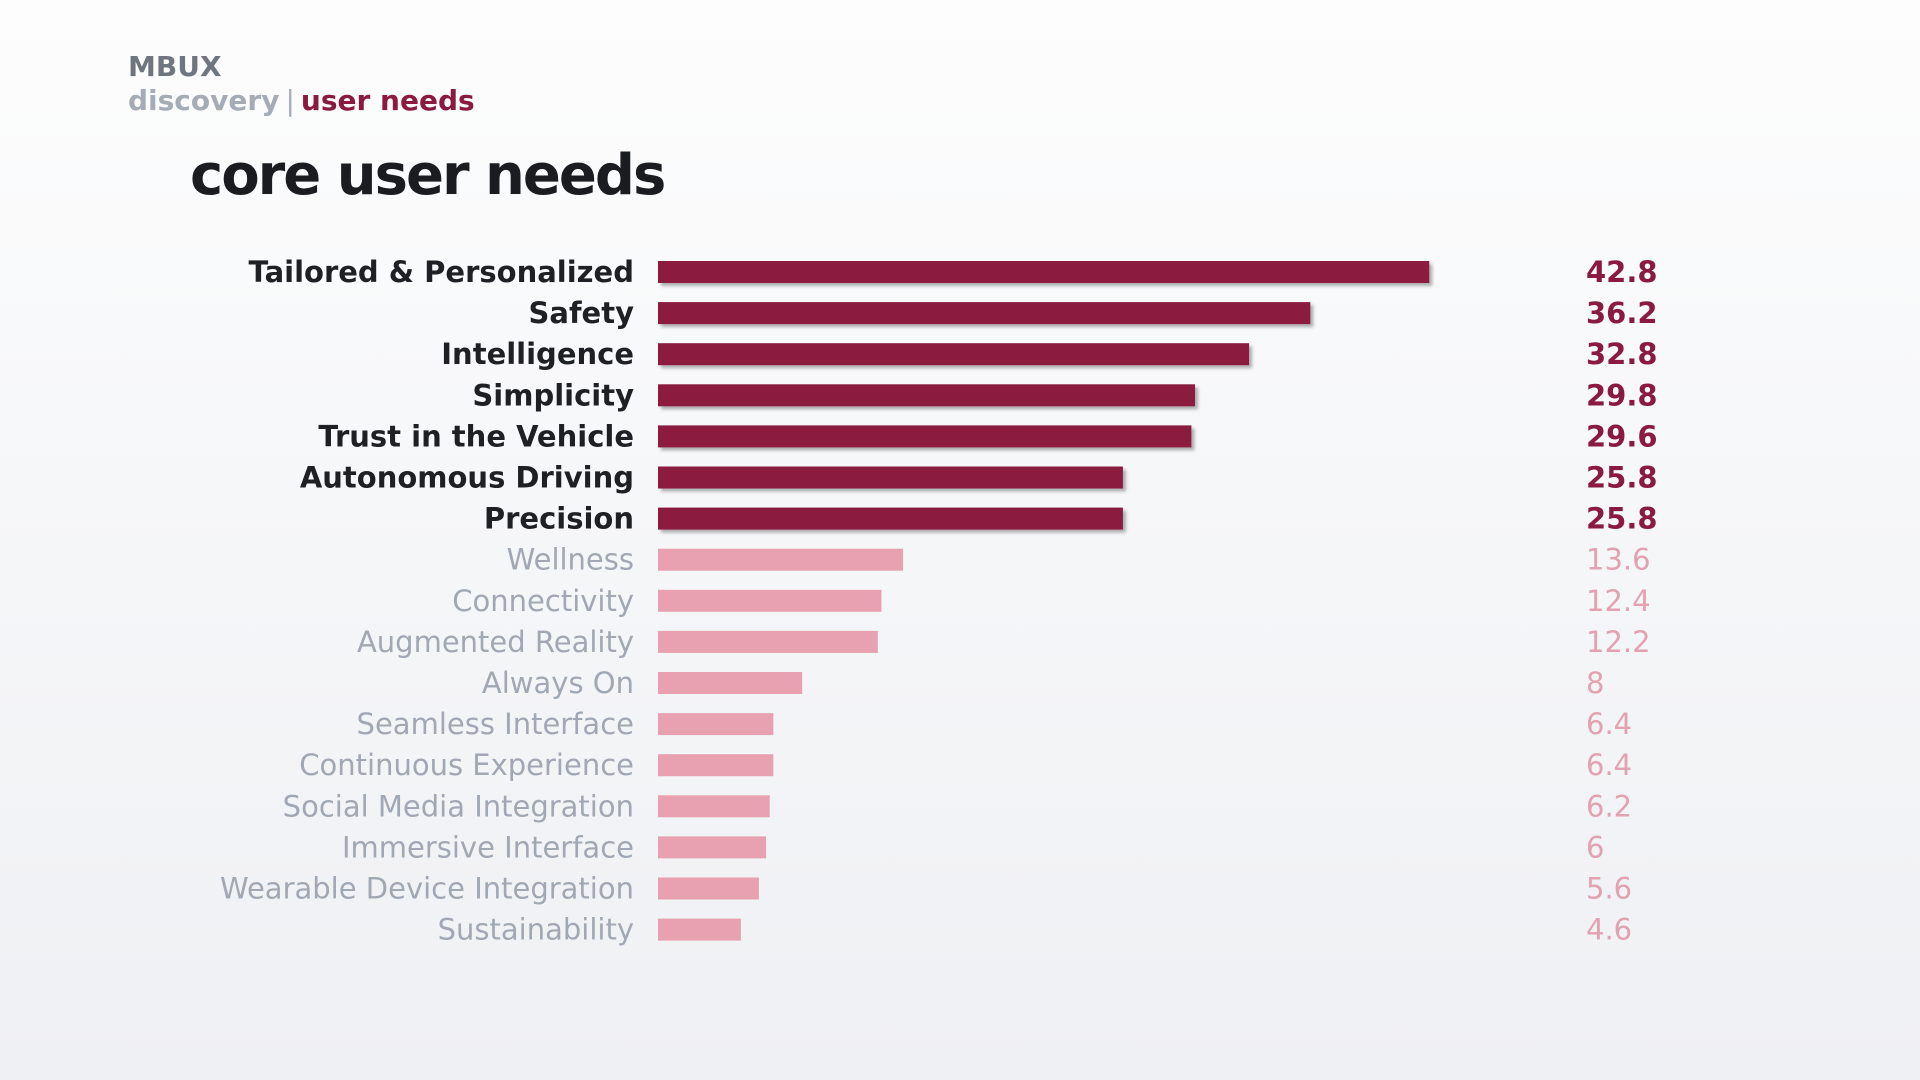 The image size is (1920, 1080). What do you see at coordinates (476, 436) in the screenshot?
I see `category-label: Trust in the Vehicle` at bounding box center [476, 436].